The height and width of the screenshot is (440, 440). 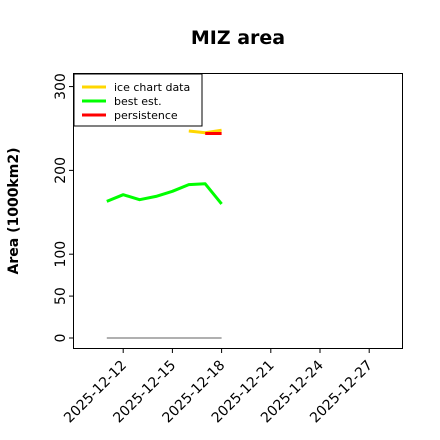 What do you see at coordinates (61, 296) in the screenshot?
I see `y-tick-label: 50` at bounding box center [61, 296].